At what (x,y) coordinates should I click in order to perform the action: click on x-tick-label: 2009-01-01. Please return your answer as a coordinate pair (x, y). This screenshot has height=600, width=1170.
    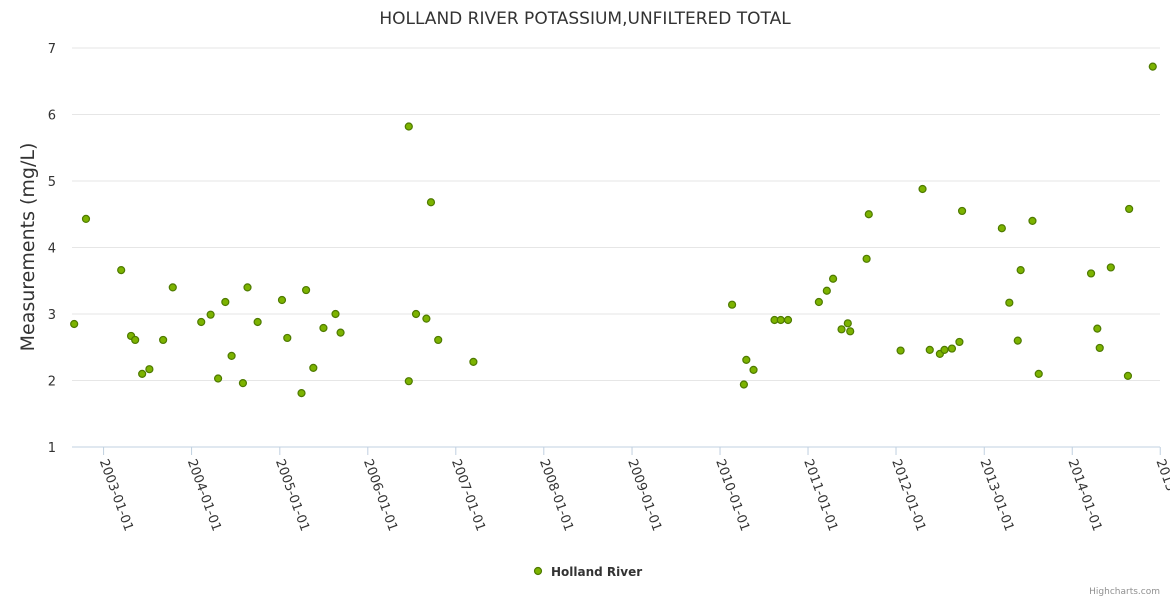
    Looking at the image, I should click on (644, 495).